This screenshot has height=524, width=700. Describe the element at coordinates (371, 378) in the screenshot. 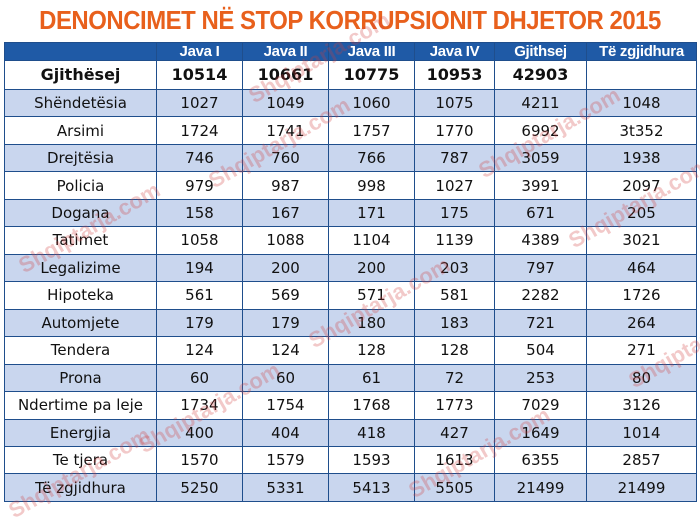

I see `table-cell: 61` at that location.